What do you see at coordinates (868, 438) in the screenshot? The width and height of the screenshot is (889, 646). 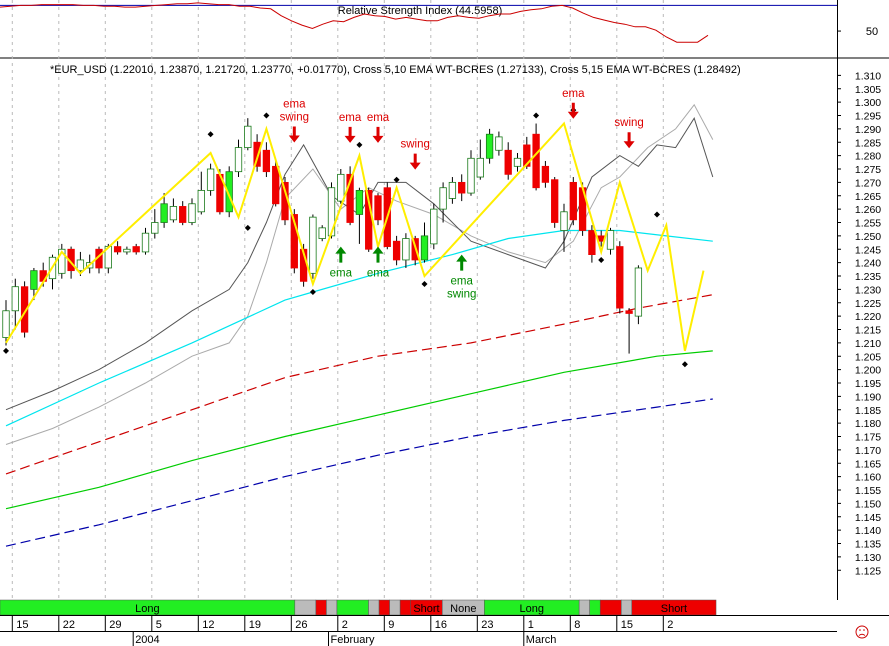 I see `price-tick-label: 1.175` at bounding box center [868, 438].